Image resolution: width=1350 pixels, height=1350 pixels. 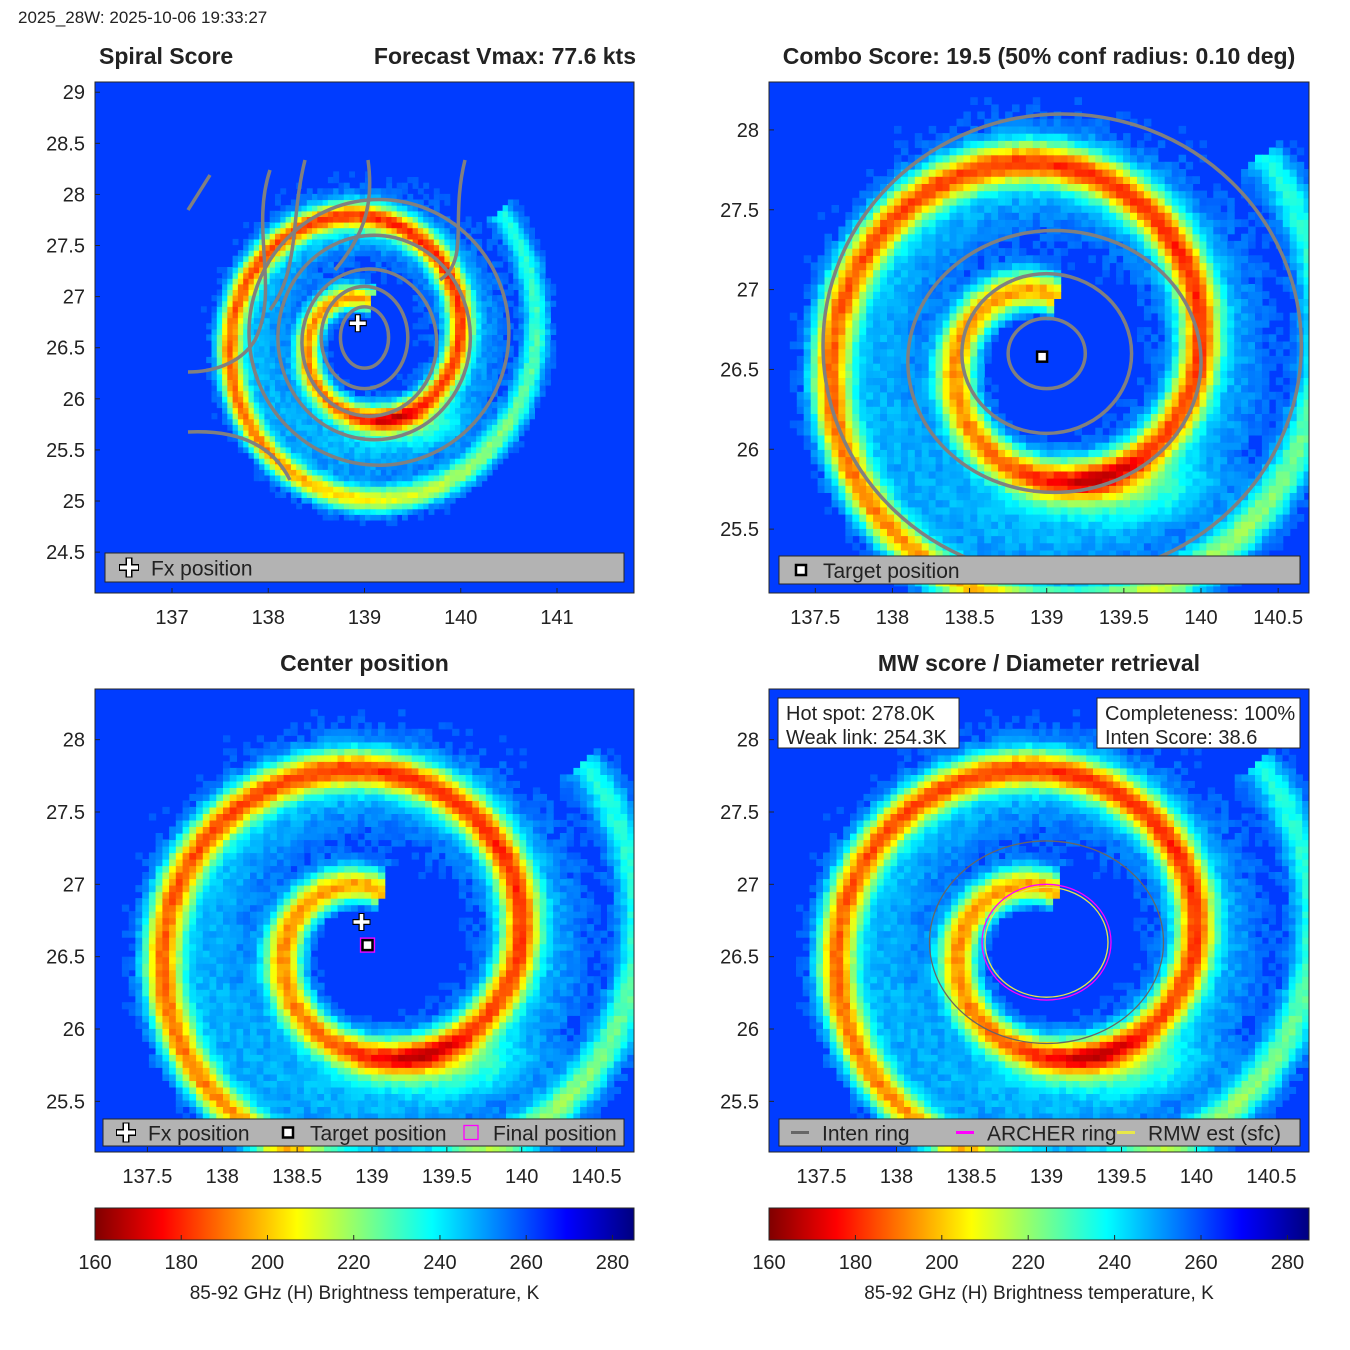 I want to click on legend: Inten ring ARCHER ring RMW est (sfc), so click(x=1039, y=1132).